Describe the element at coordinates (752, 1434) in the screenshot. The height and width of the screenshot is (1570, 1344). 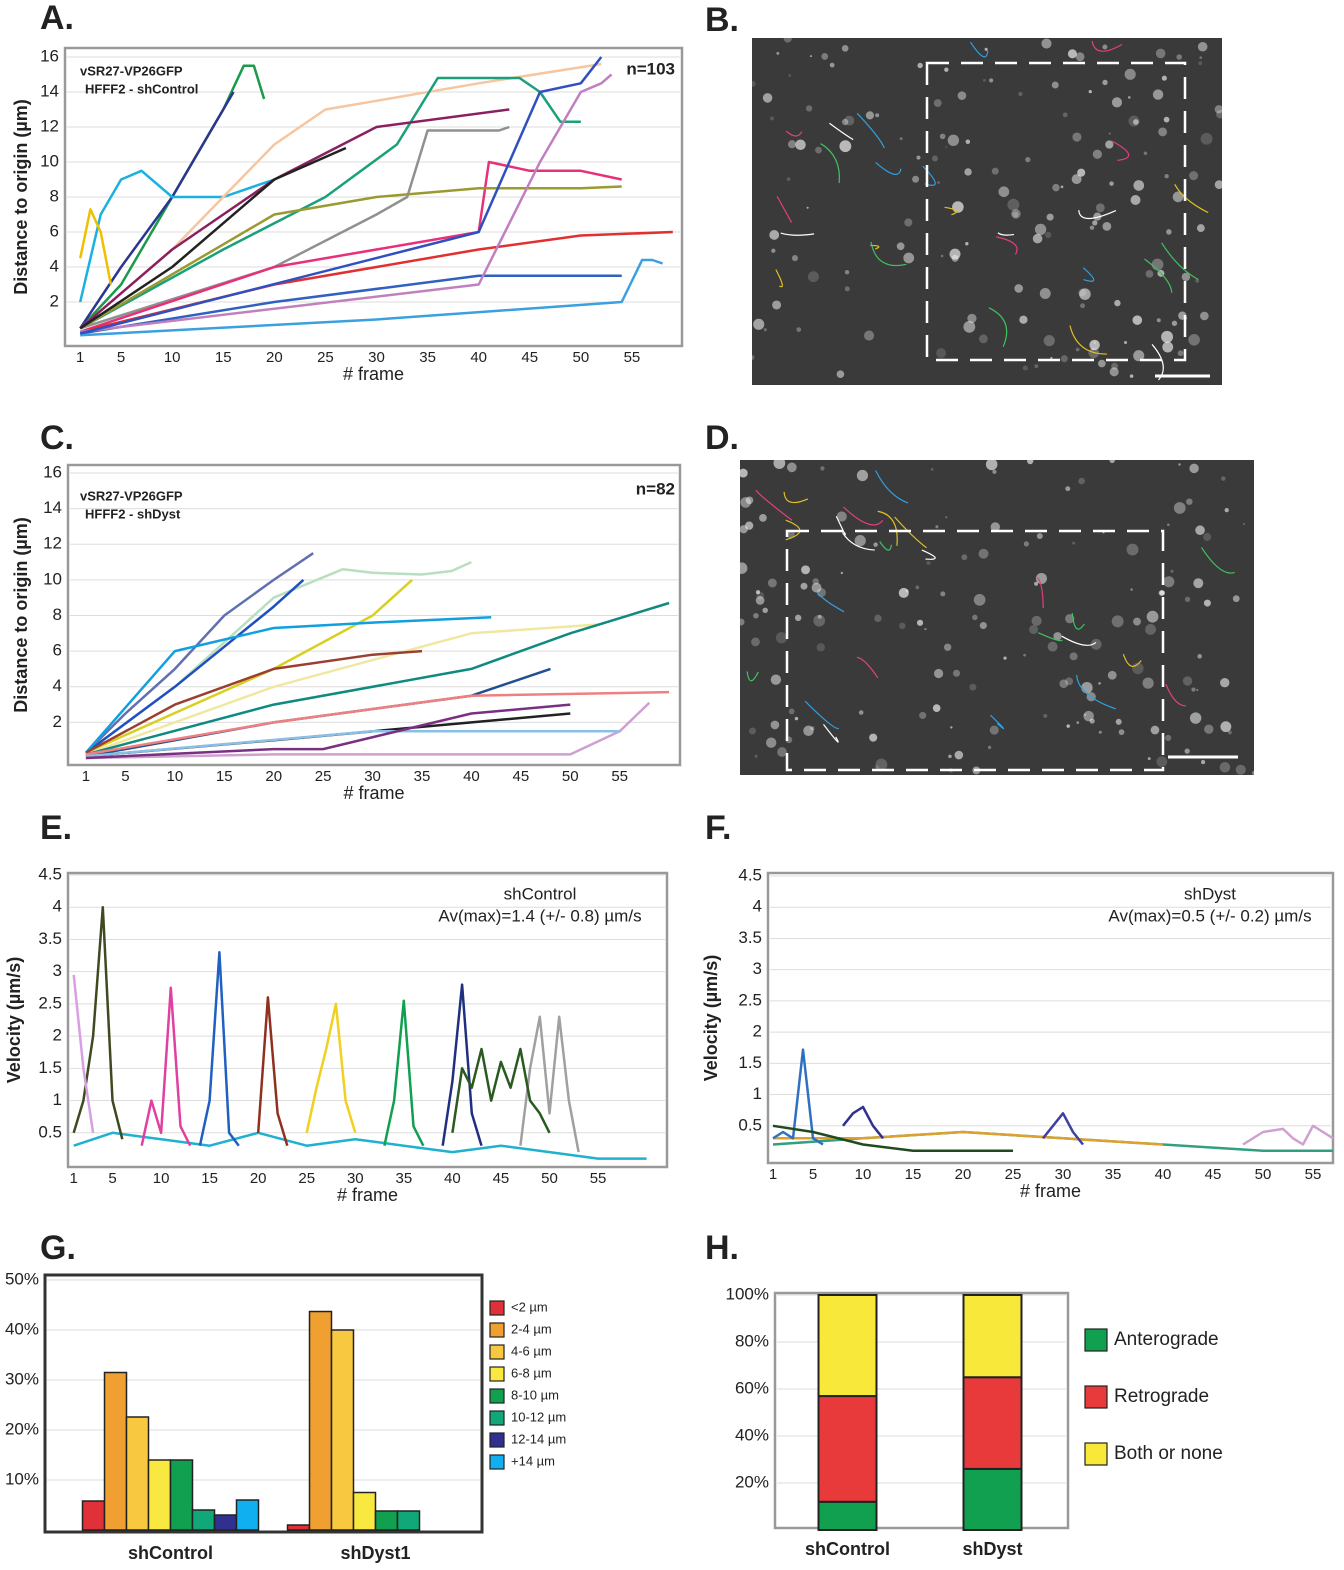
I see `y-tick-label: 40%` at that location.